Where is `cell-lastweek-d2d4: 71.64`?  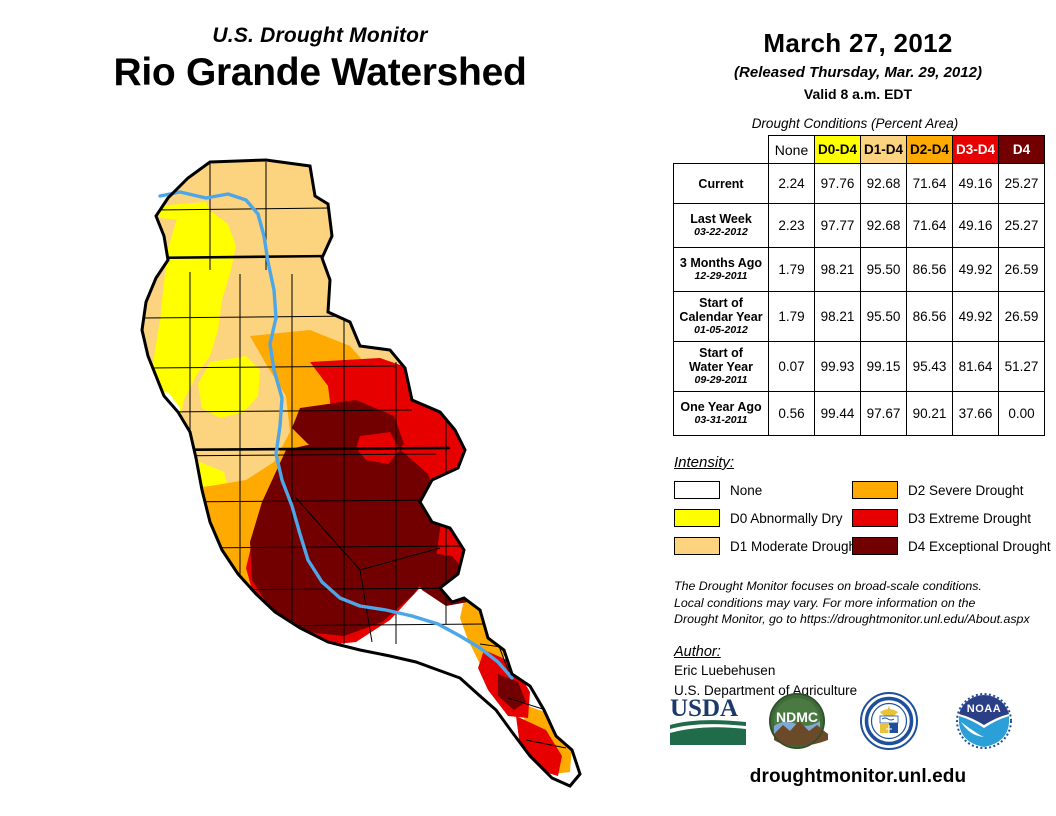
cell-lastweek-d2d4: 71.64 is located at coordinates (929, 225).